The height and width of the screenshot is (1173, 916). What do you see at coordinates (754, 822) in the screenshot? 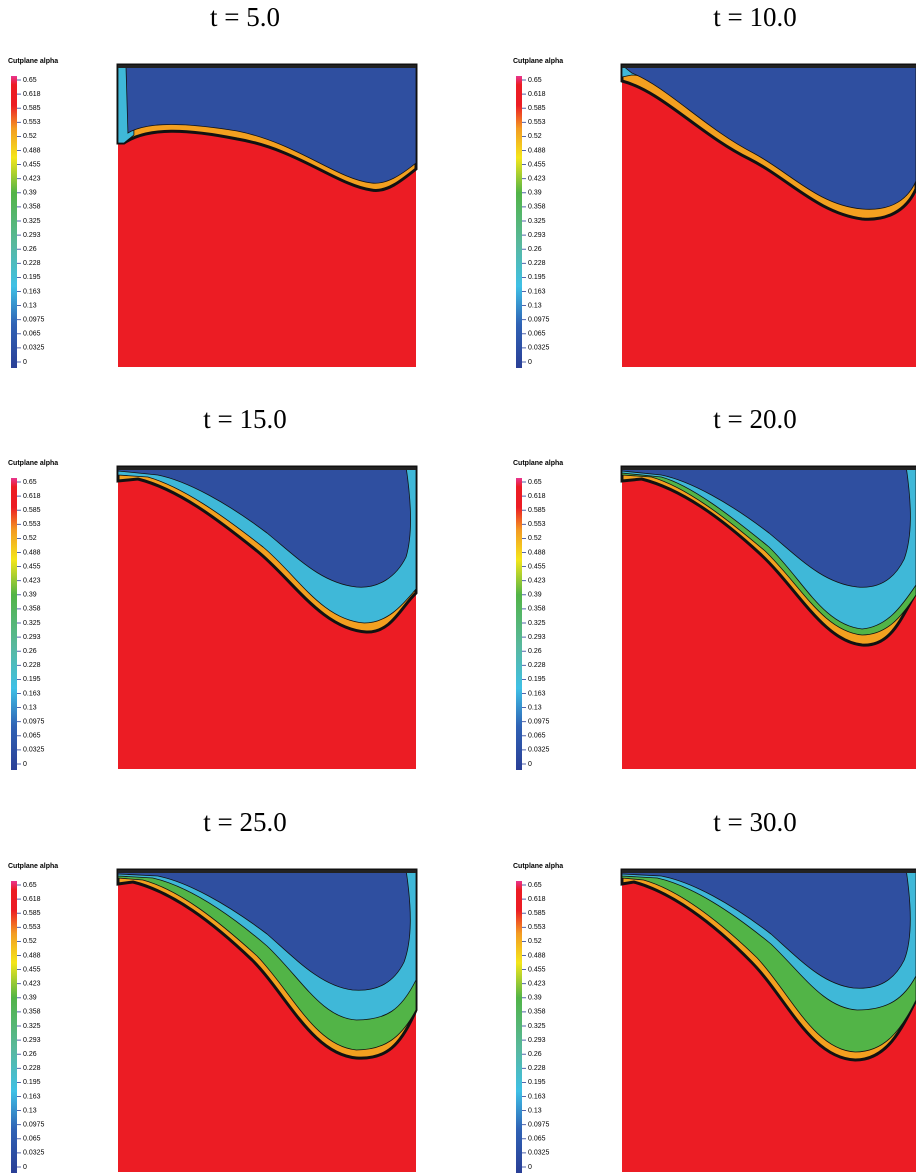
I see `panel-title: t = 30.0` at bounding box center [754, 822].